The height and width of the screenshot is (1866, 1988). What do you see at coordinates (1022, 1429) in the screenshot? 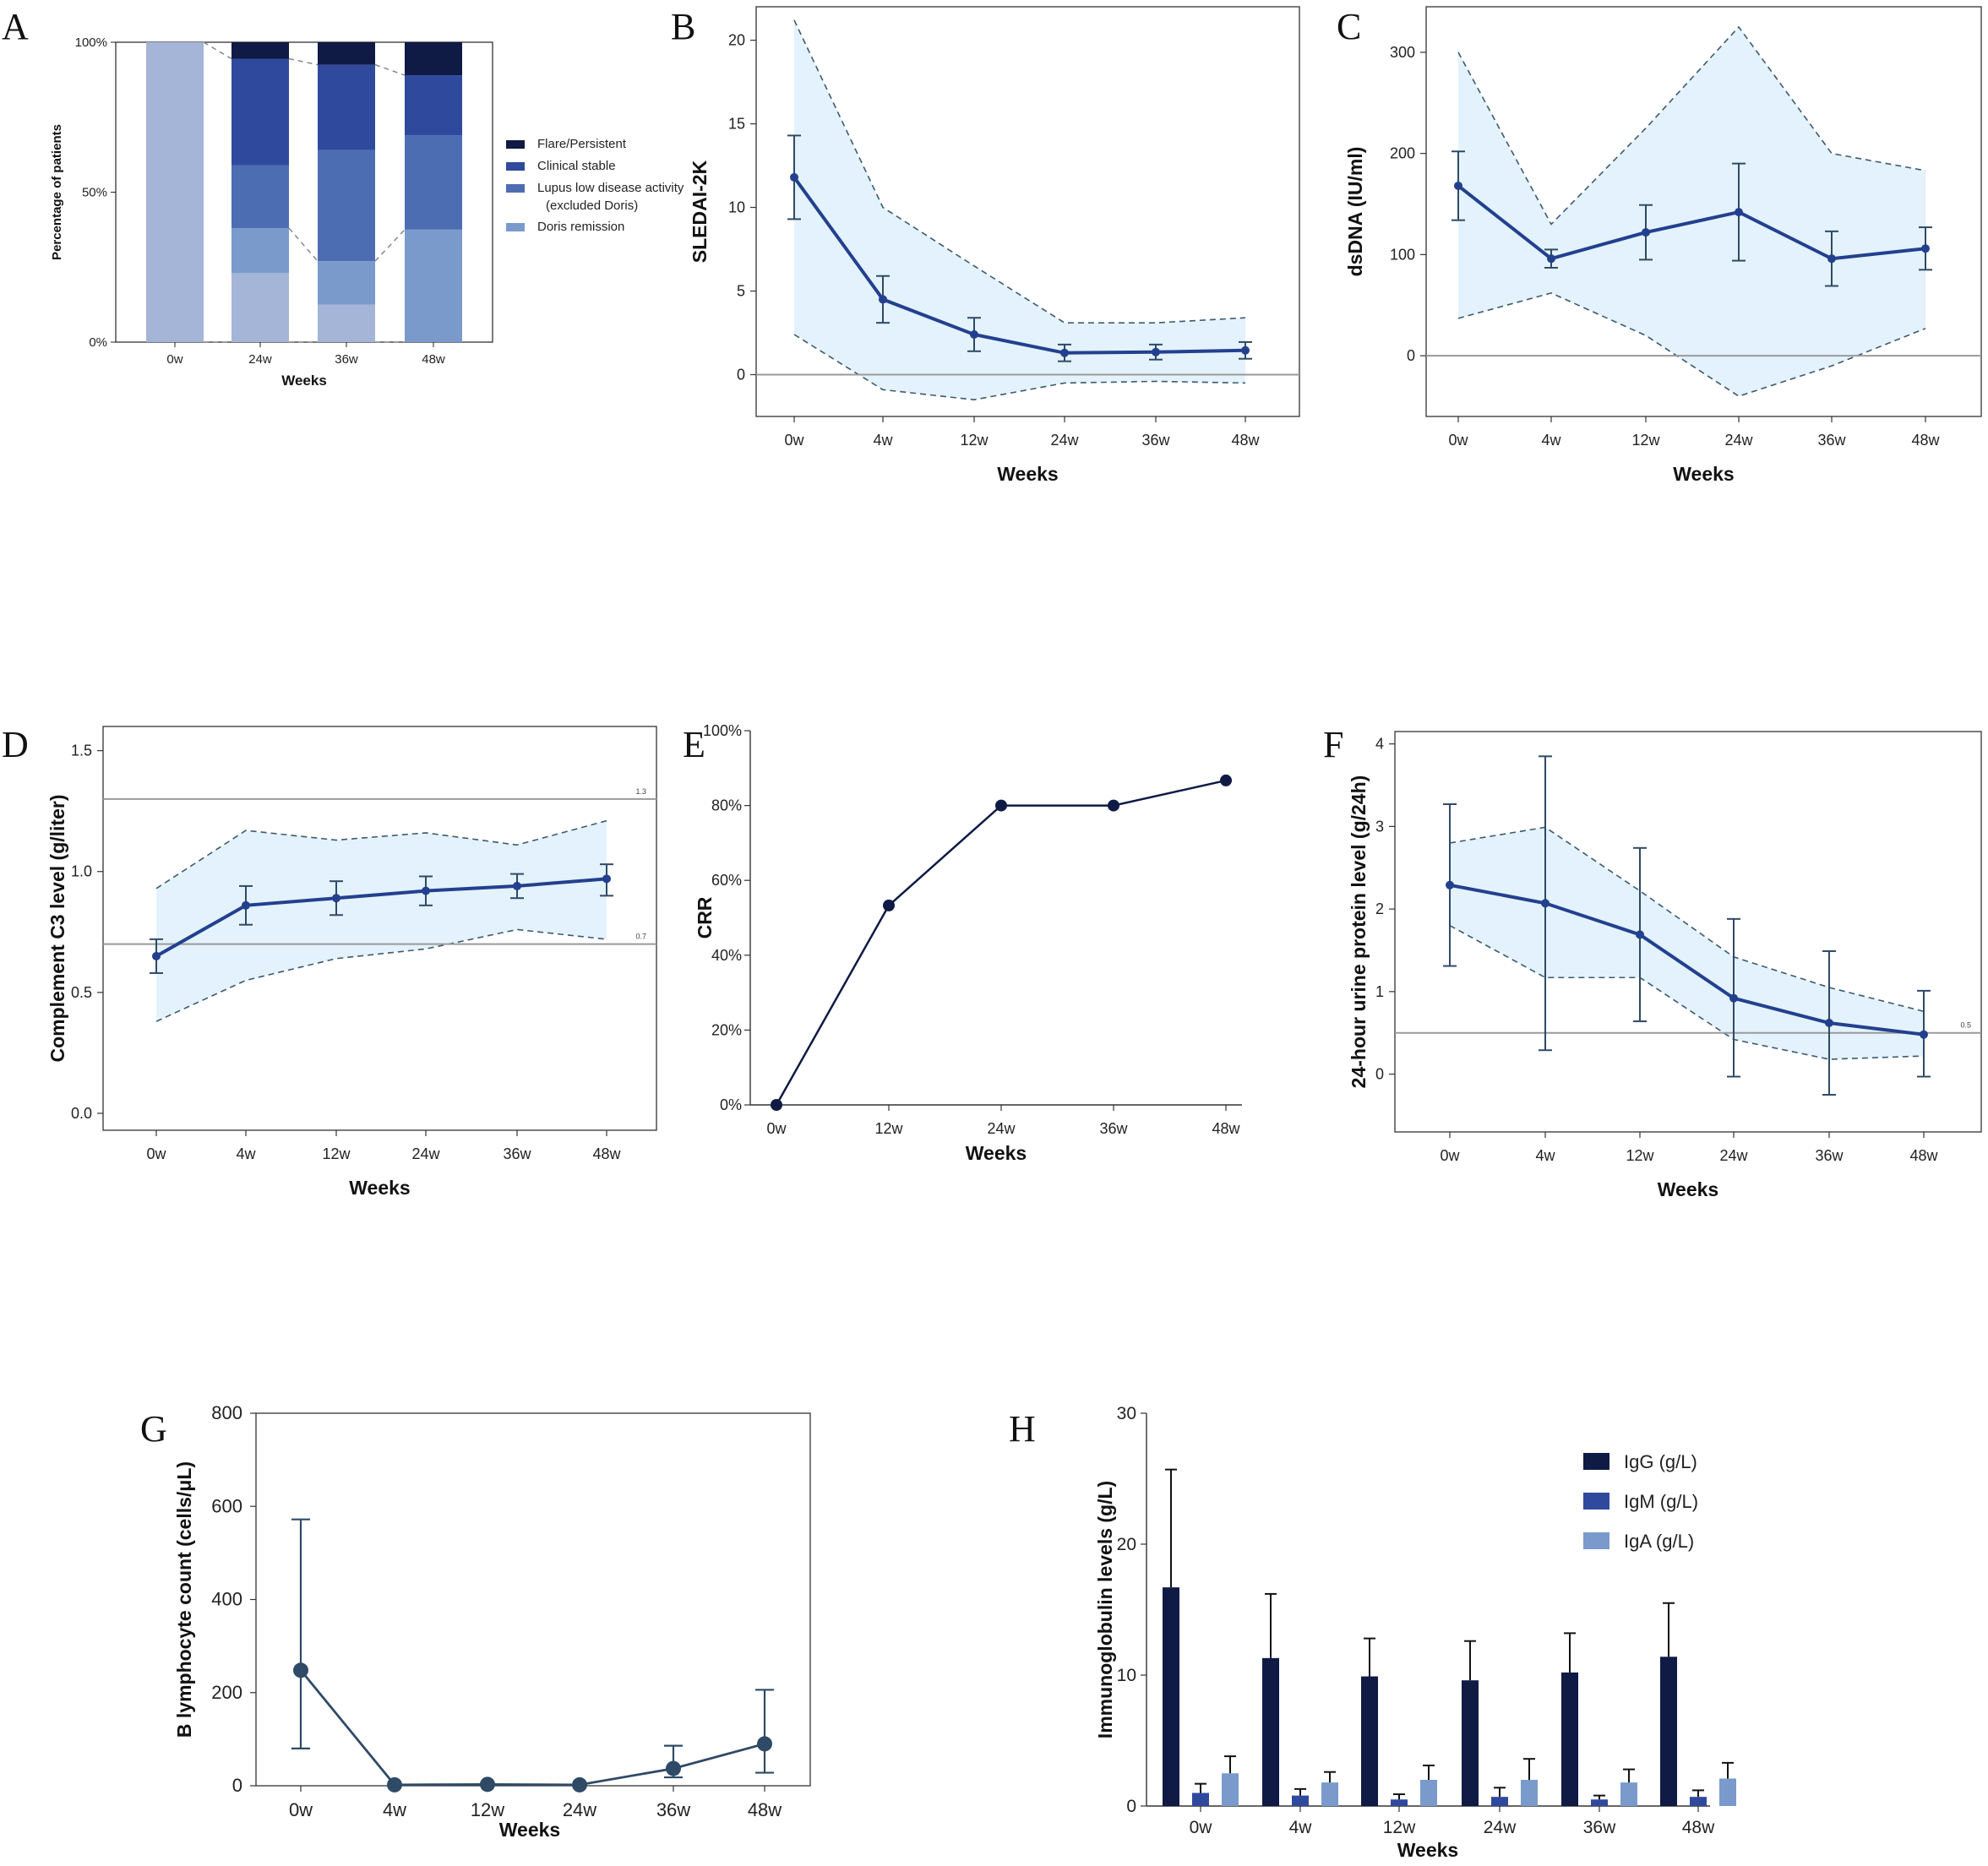
I see `panel-letter-h: H` at bounding box center [1022, 1429].